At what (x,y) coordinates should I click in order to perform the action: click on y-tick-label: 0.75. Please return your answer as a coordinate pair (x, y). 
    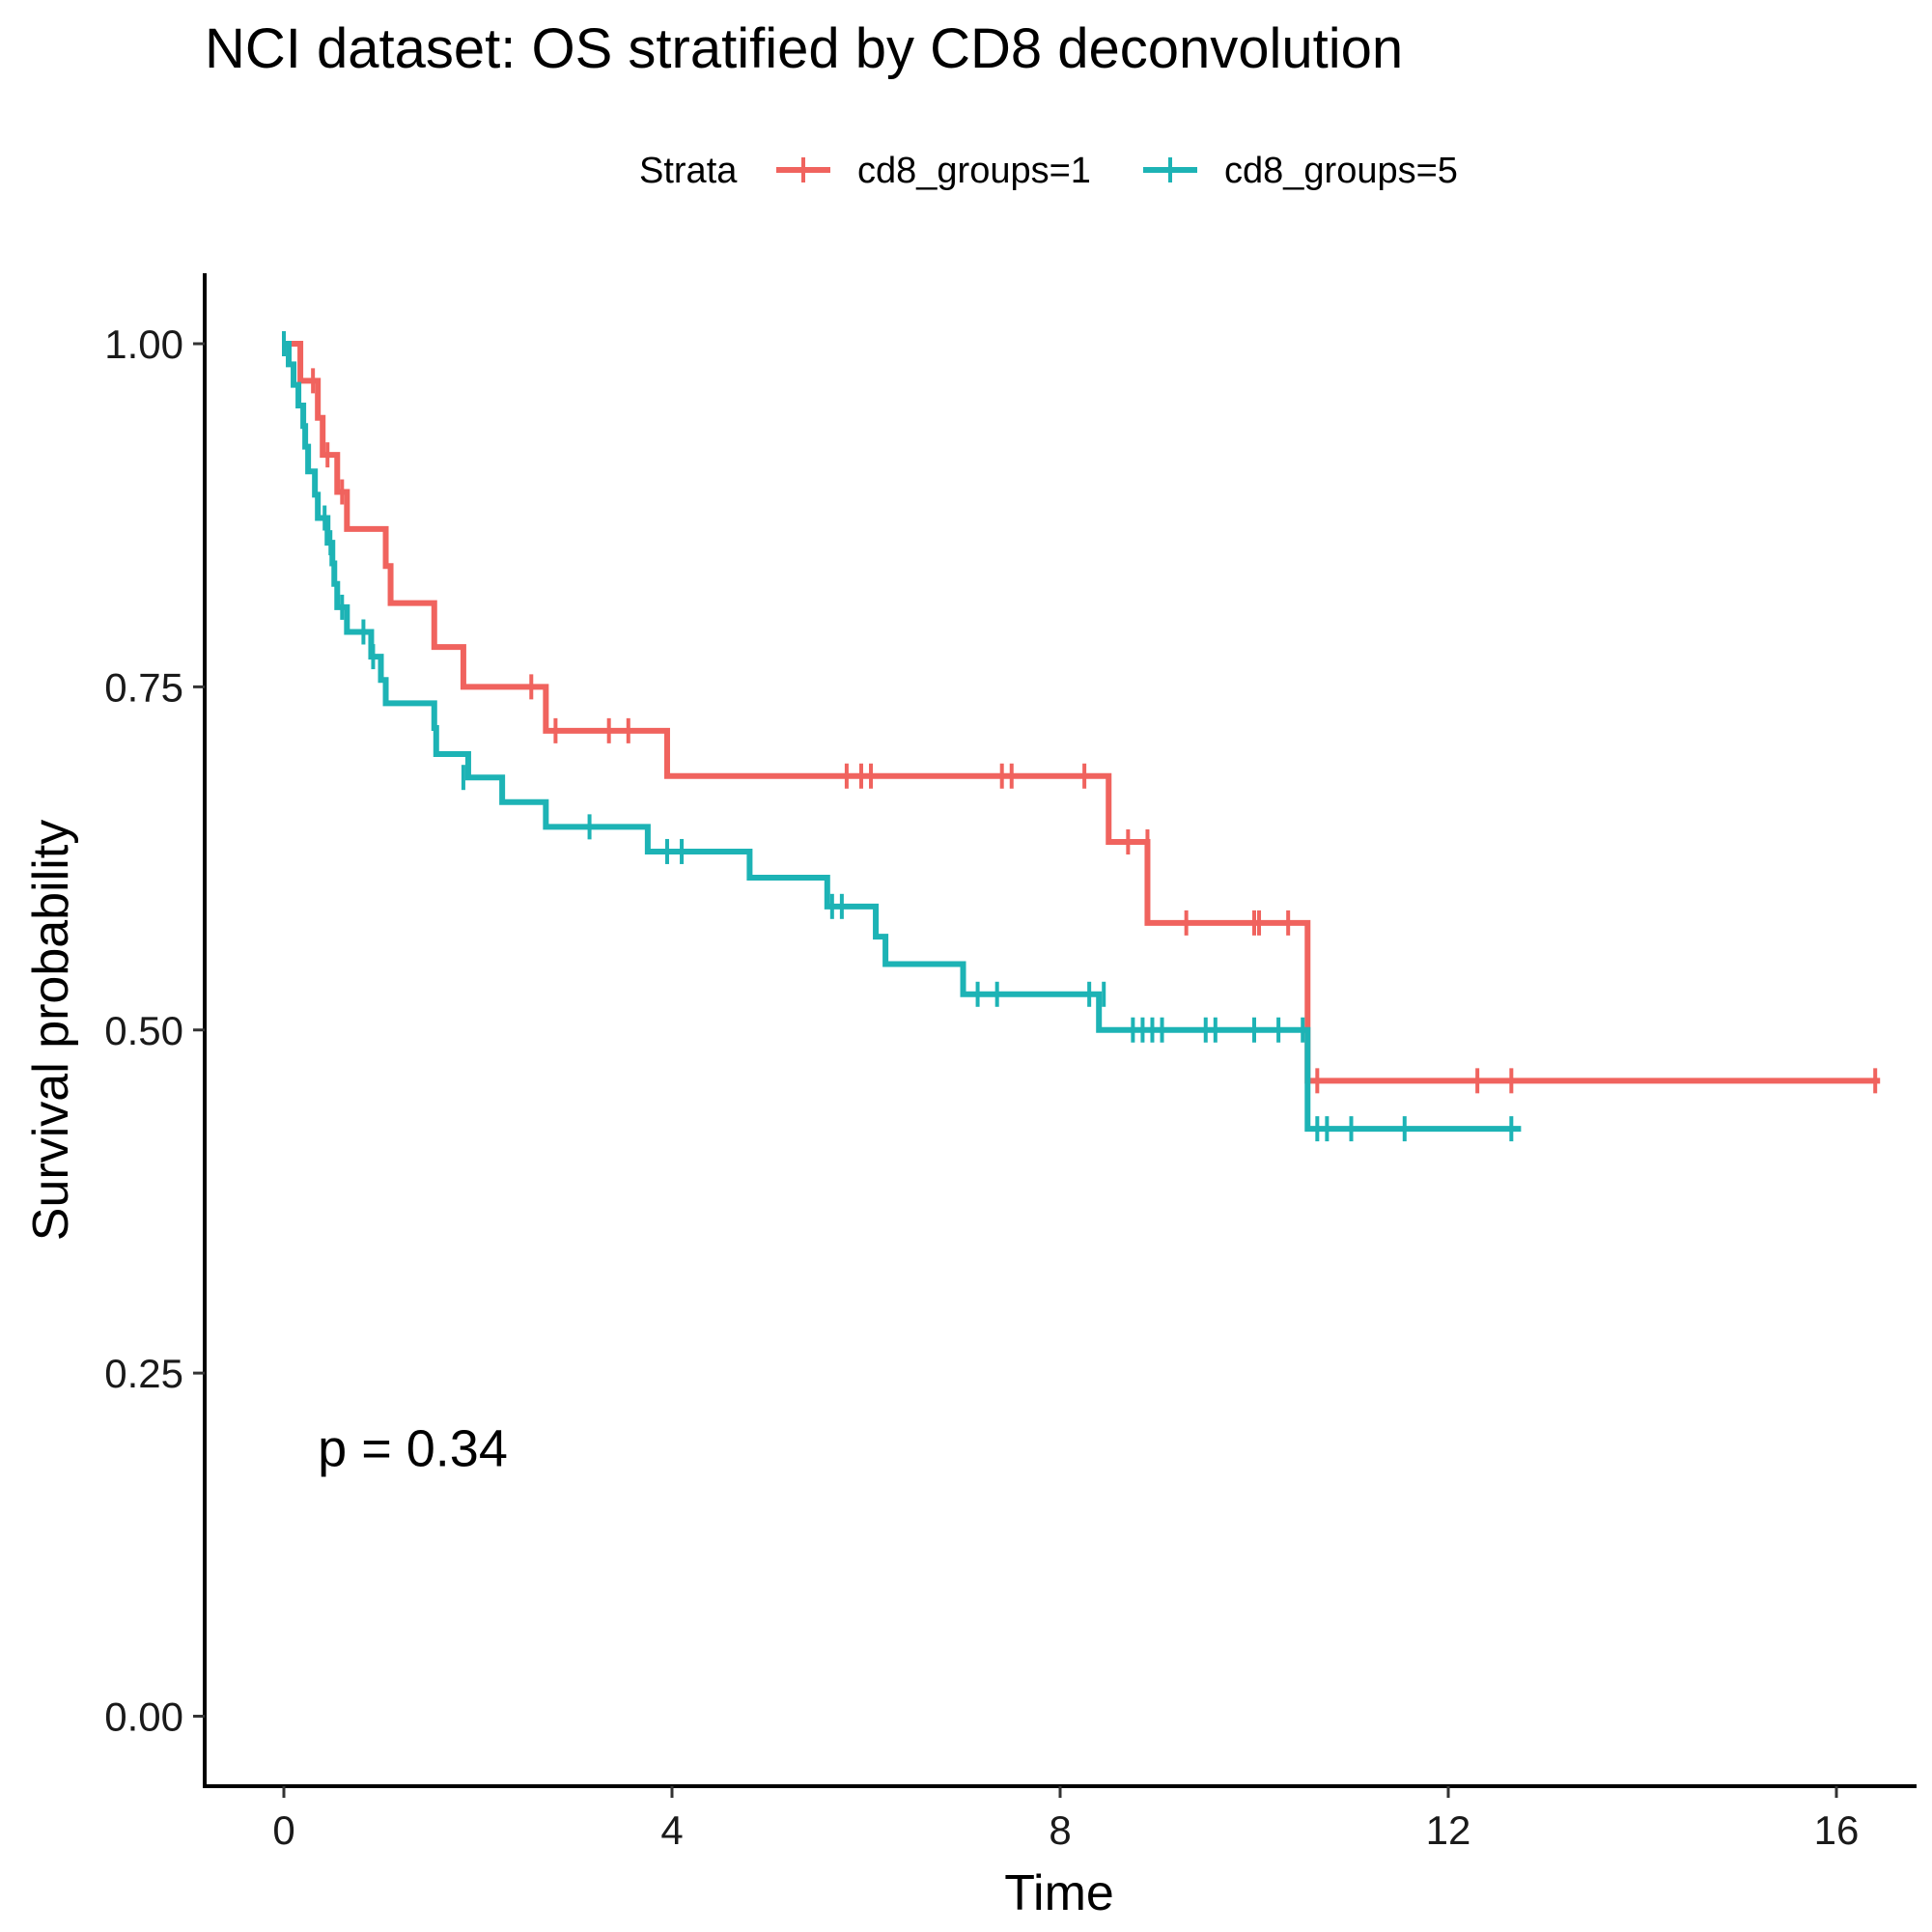
    Looking at the image, I should click on (143, 687).